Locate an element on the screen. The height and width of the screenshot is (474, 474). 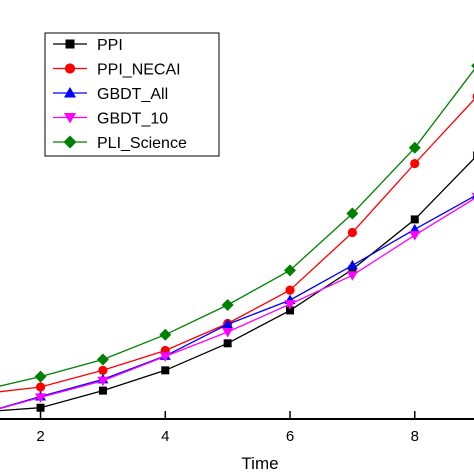
legend-label: GBDT_10 is located at coordinates (132, 119).